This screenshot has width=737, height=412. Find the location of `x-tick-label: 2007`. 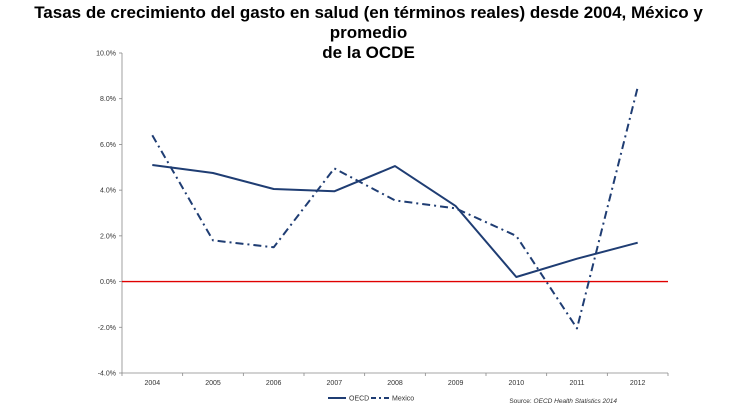

x-tick-label: 2007 is located at coordinates (335, 383).